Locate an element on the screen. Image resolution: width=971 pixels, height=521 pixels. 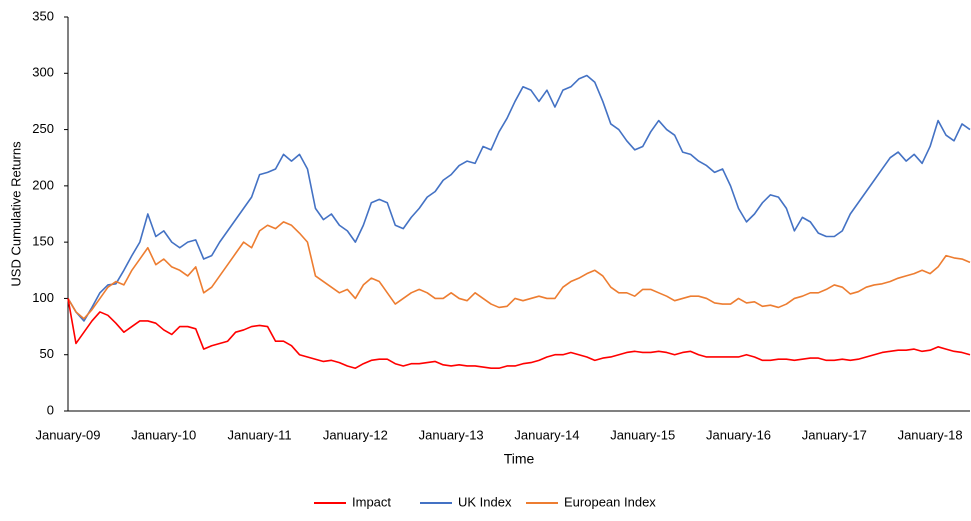
legend-label: European Index is located at coordinates (610, 501).